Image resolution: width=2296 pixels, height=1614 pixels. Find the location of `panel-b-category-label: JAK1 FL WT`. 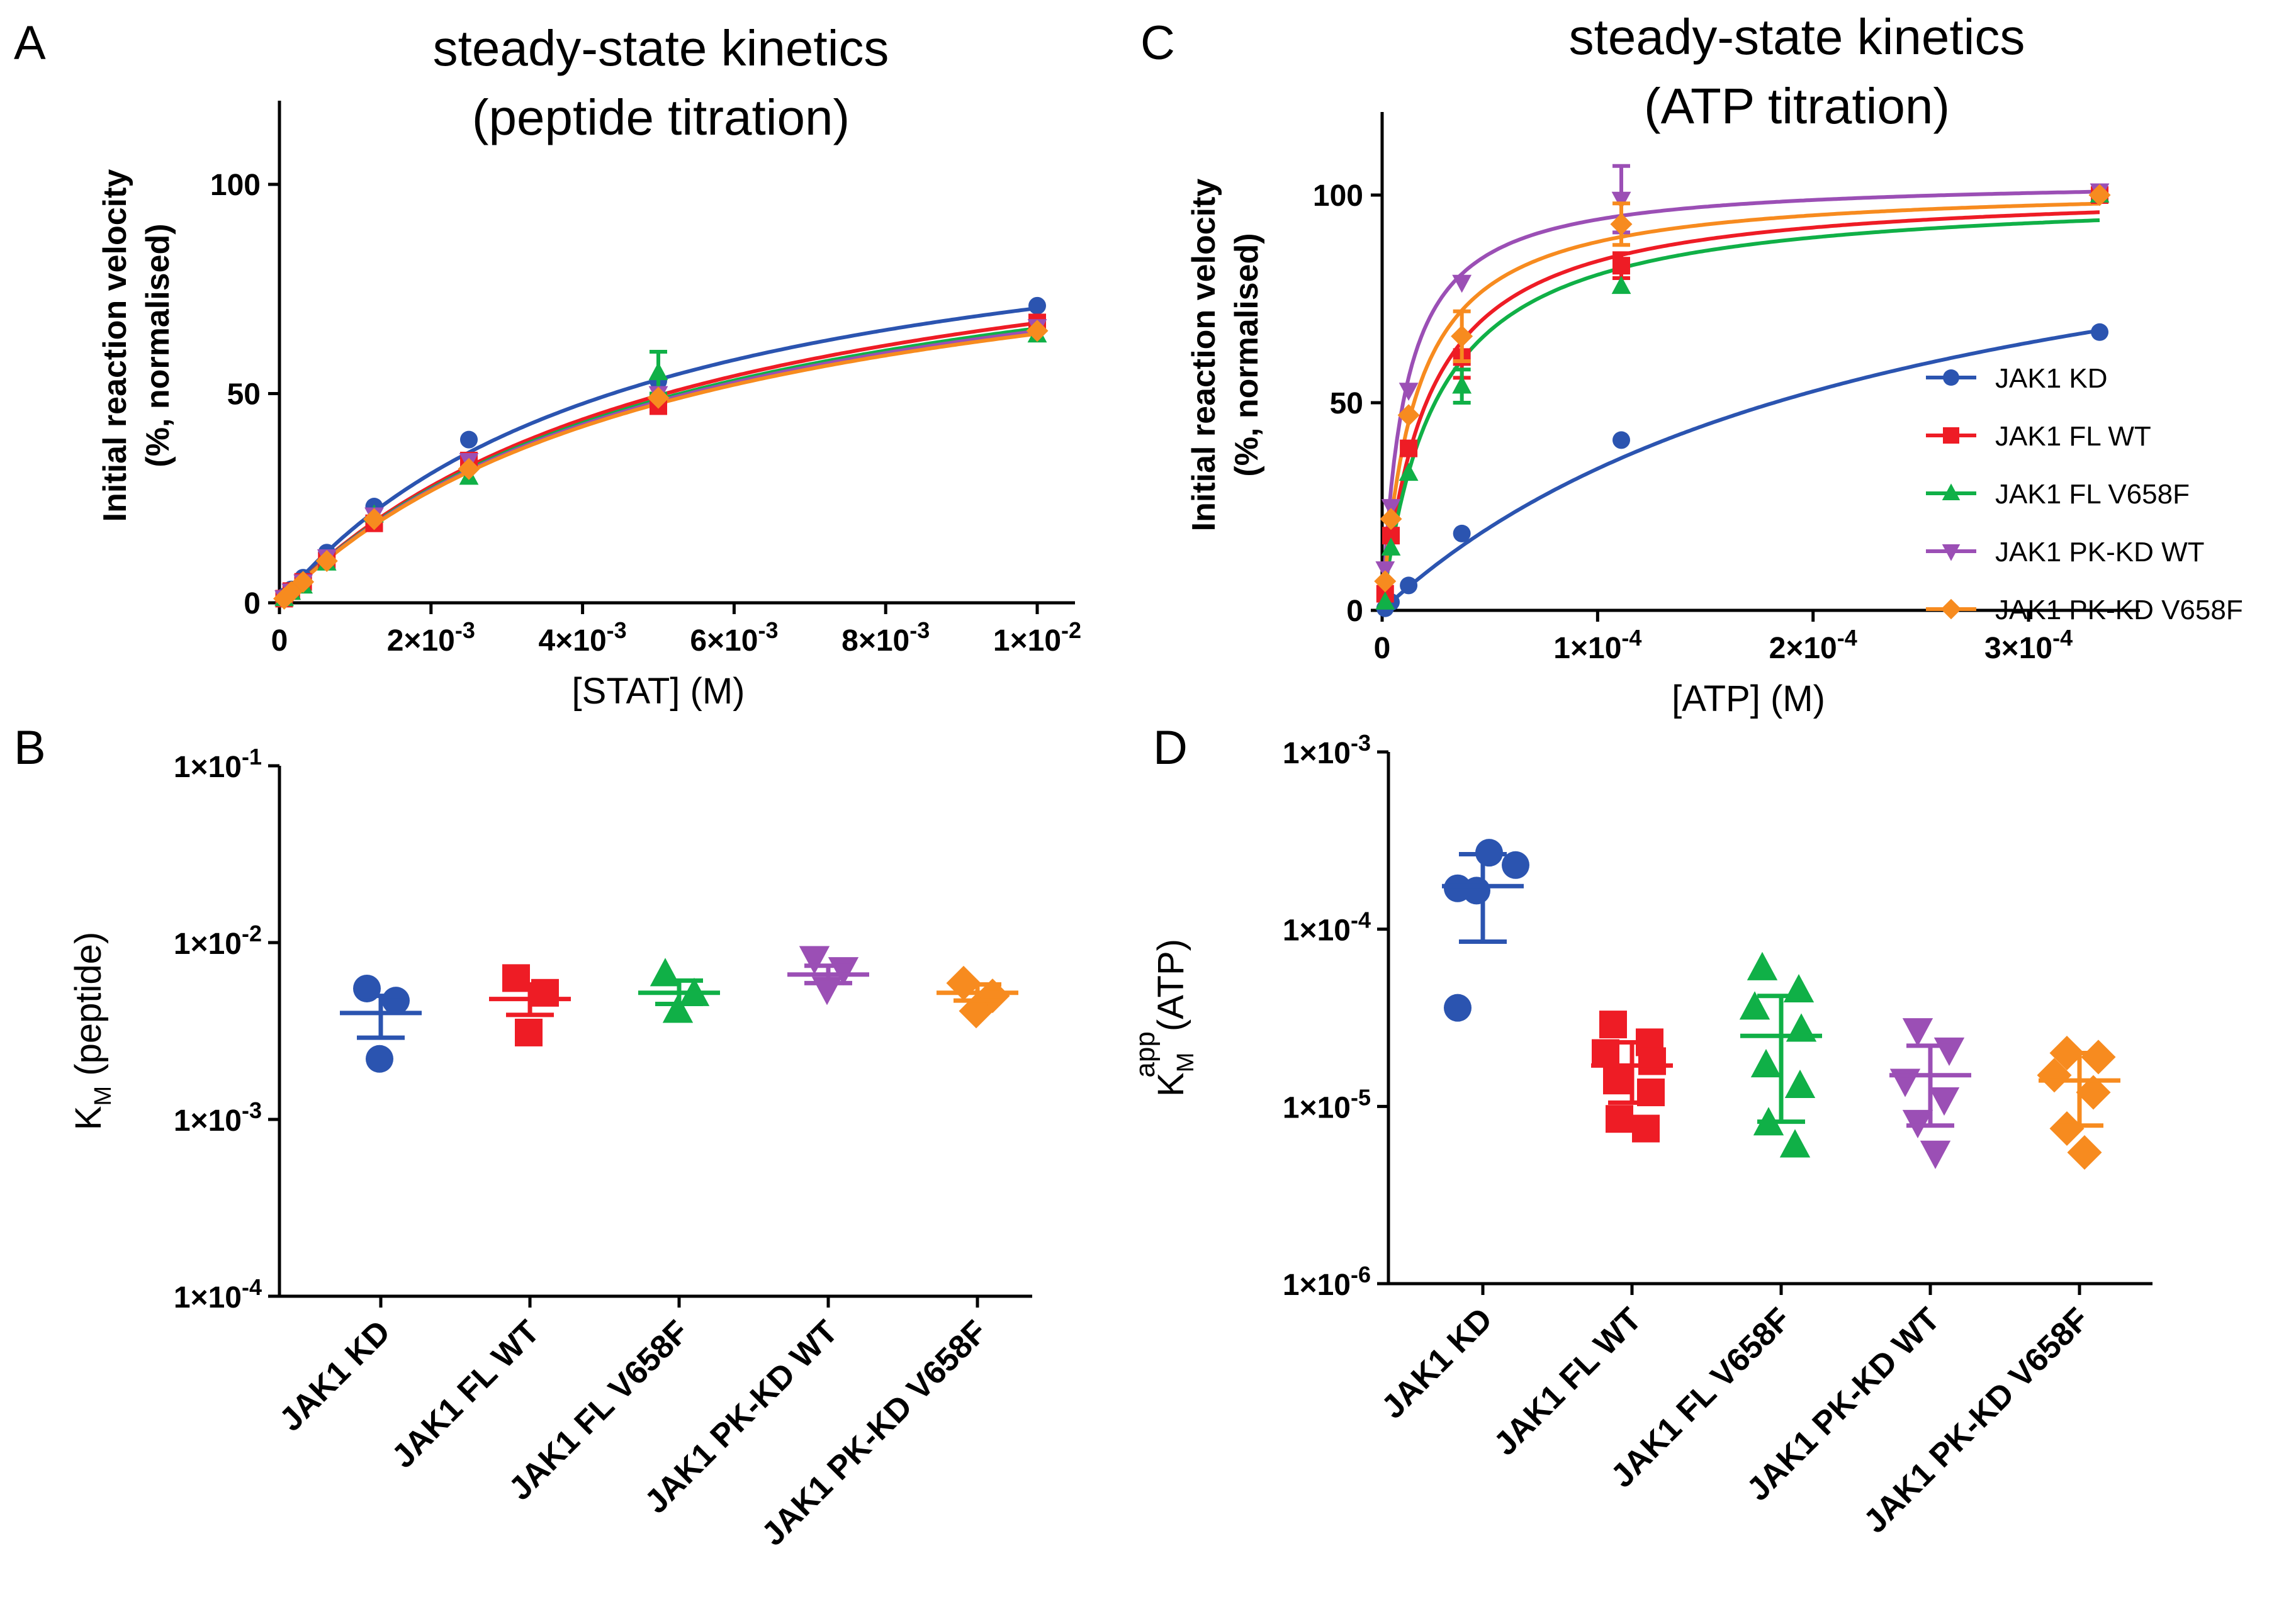

panel-b-category-label: JAK1 FL WT is located at coordinates (466, 1394).